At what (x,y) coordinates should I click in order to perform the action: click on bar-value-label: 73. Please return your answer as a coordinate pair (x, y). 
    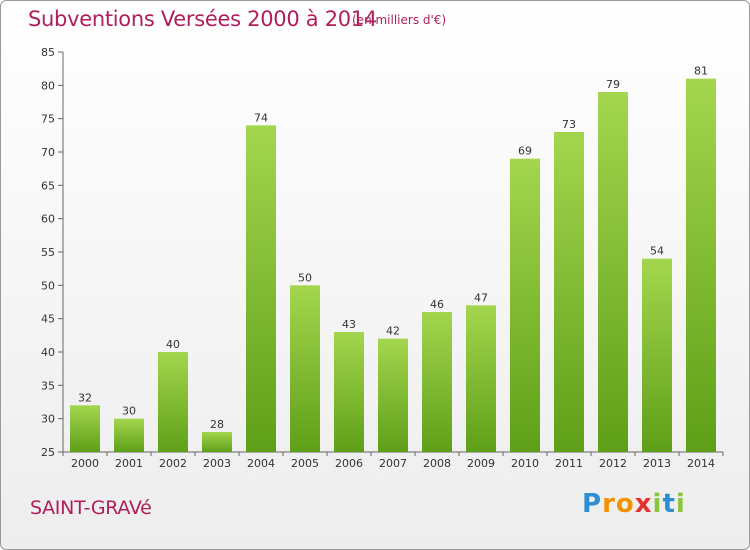
    Looking at the image, I should click on (569, 124).